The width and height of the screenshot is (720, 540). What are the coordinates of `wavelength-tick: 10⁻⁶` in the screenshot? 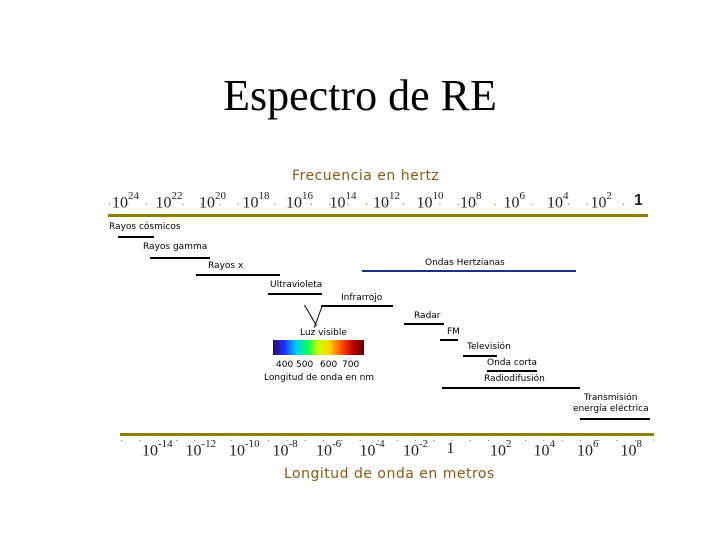 It's located at (329, 449).